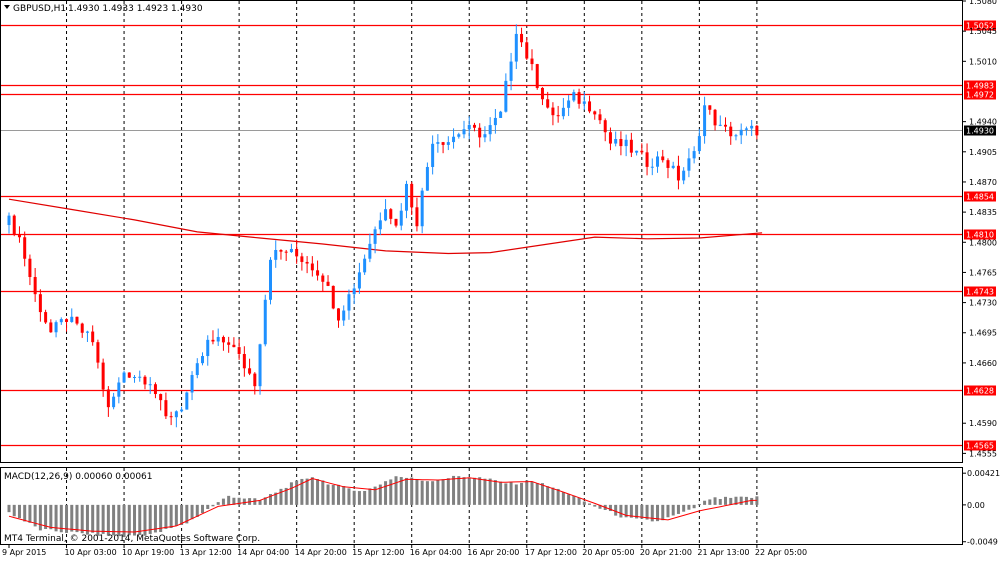 This screenshot has width=1000, height=561. What do you see at coordinates (321, 552) in the screenshot?
I see `time-tick-label: 14 Apr 20:00` at bounding box center [321, 552].